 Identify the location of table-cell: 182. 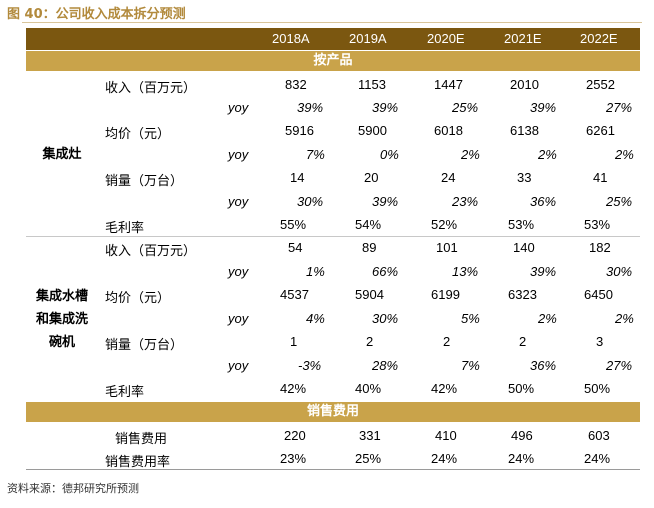
(600, 247).